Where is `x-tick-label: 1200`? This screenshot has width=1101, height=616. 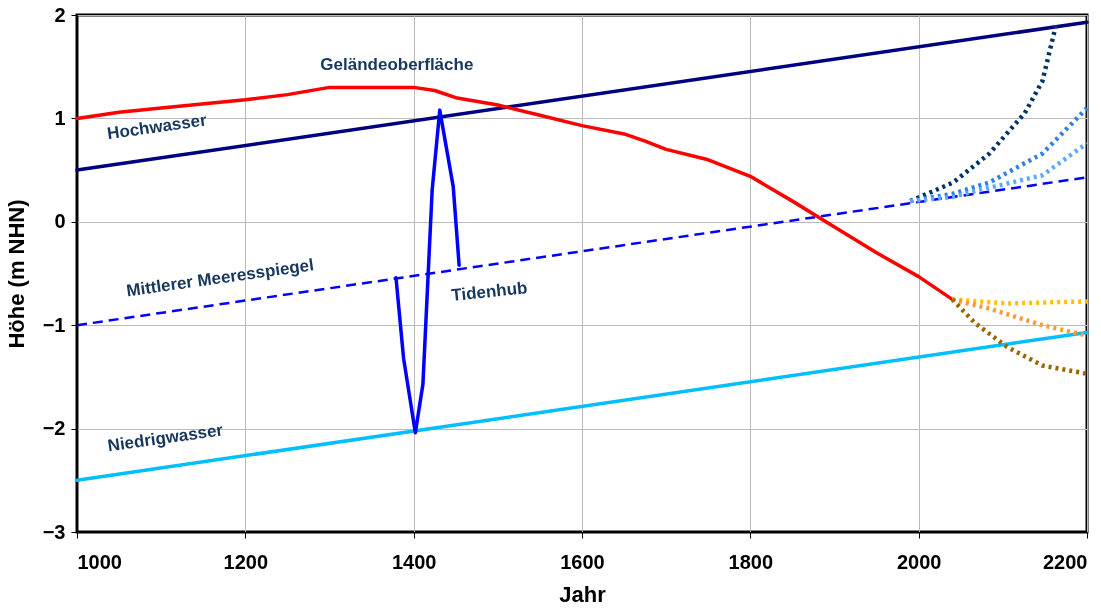 x-tick-label: 1200 is located at coordinates (246, 561).